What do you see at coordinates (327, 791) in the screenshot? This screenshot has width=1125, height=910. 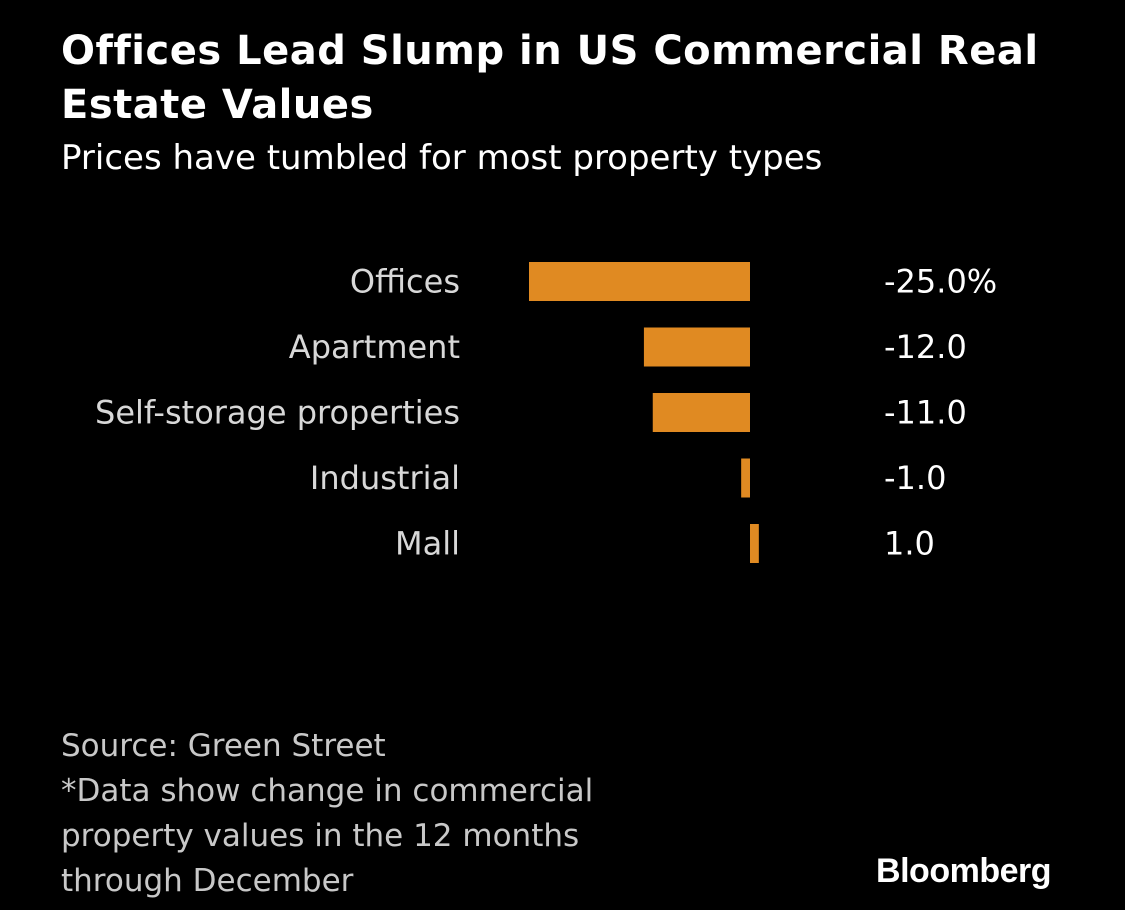 I see `footnote-line-1: *Data show change in commercial` at bounding box center [327, 791].